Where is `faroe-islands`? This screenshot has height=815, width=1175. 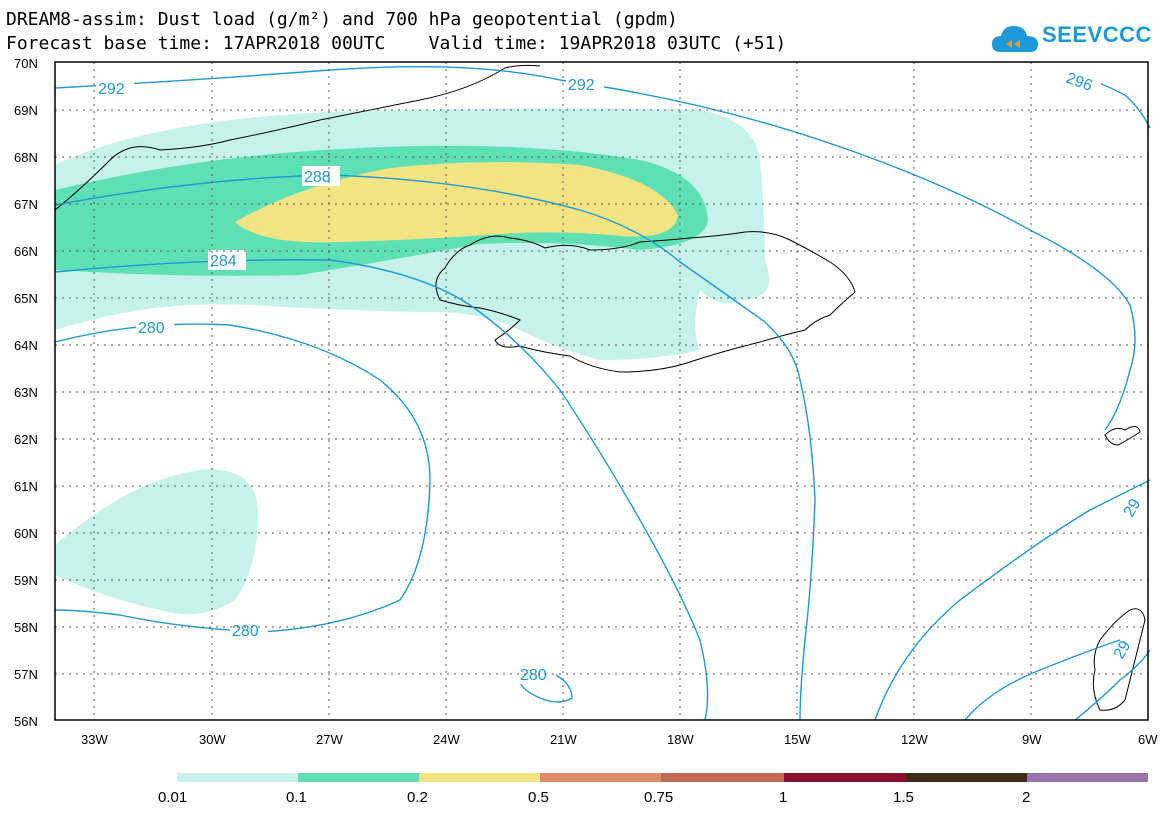
faroe-islands is located at coordinates (1122, 436).